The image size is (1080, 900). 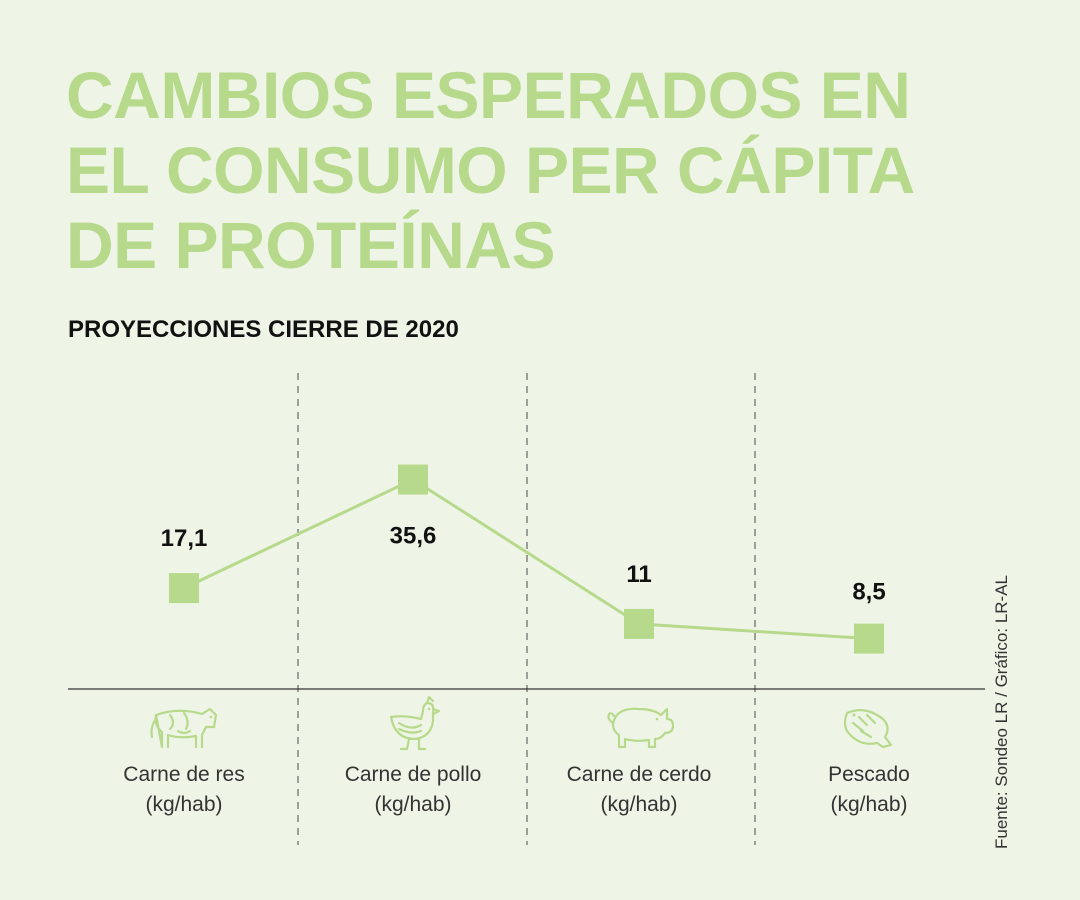 What do you see at coordinates (1001, 712) in the screenshot?
I see `source-text: Fuente: Sondeo LR / Gráfico: LR-AL` at bounding box center [1001, 712].